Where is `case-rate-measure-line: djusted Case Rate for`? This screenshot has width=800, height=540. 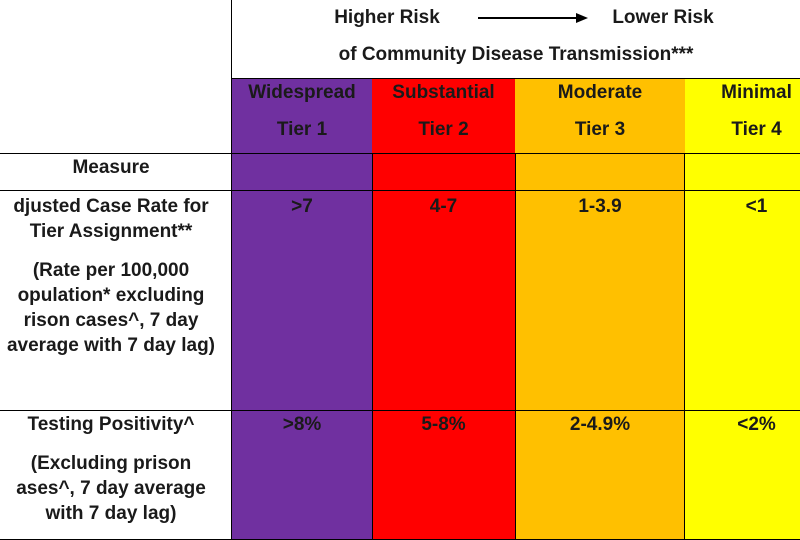
case-rate-measure-line: djusted Case Rate for is located at coordinates (111, 206).